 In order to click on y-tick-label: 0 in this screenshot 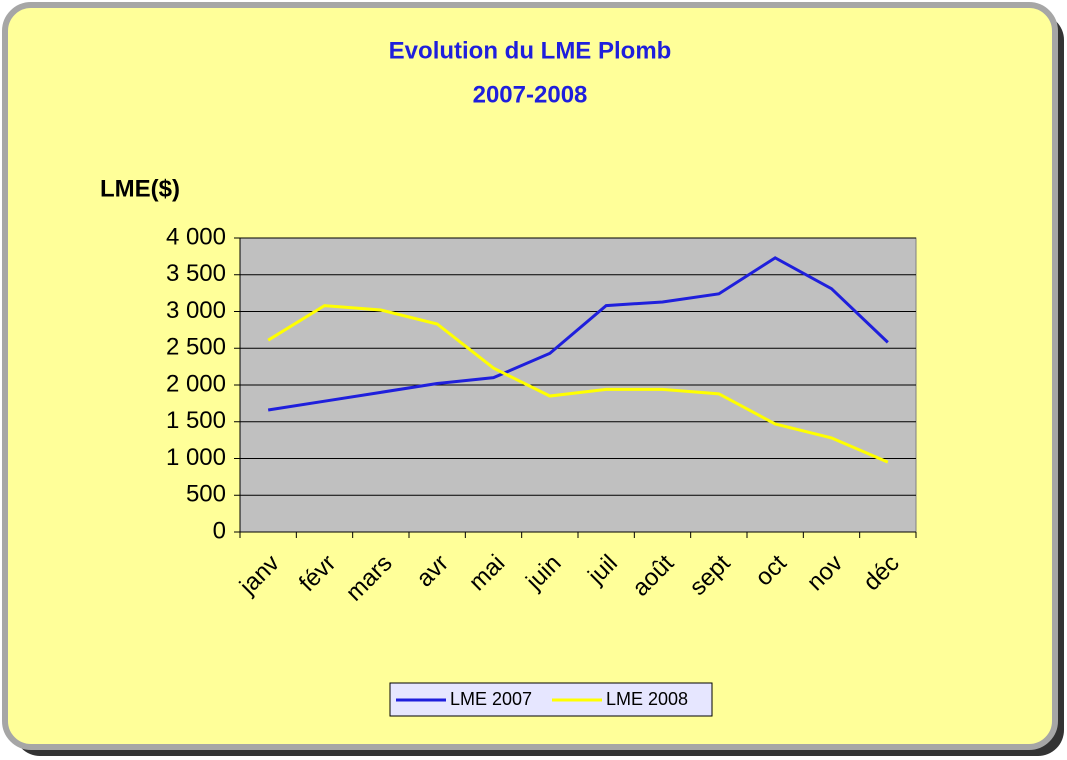, I will do `click(219, 530)`.